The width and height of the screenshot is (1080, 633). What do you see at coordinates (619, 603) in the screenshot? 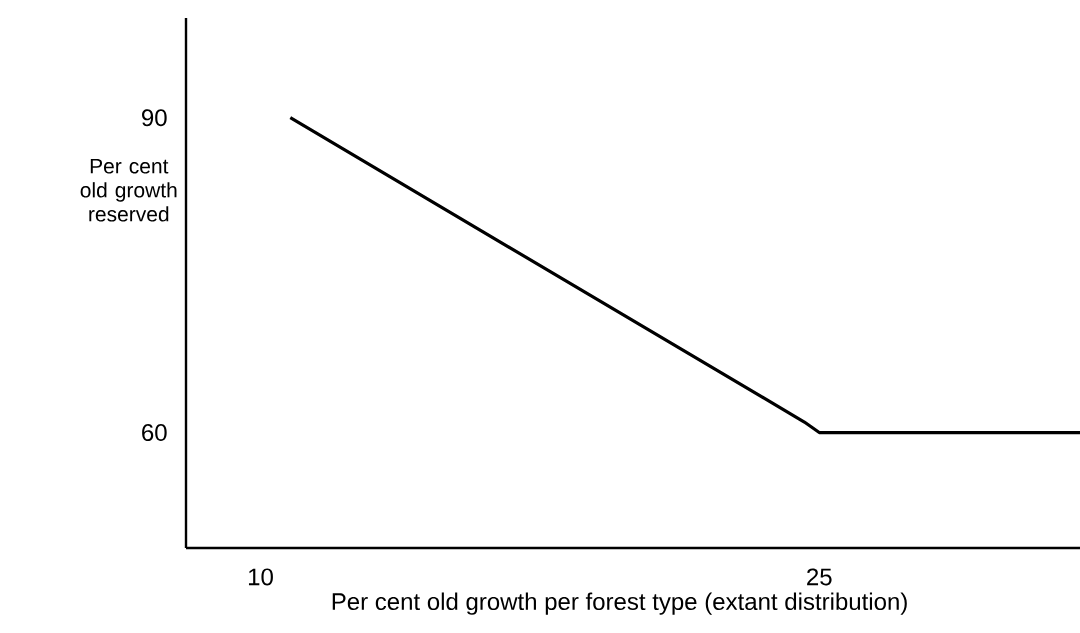
I see `x-axis-title: Per cent old growth per forest type (extant distribution)` at bounding box center [619, 603].